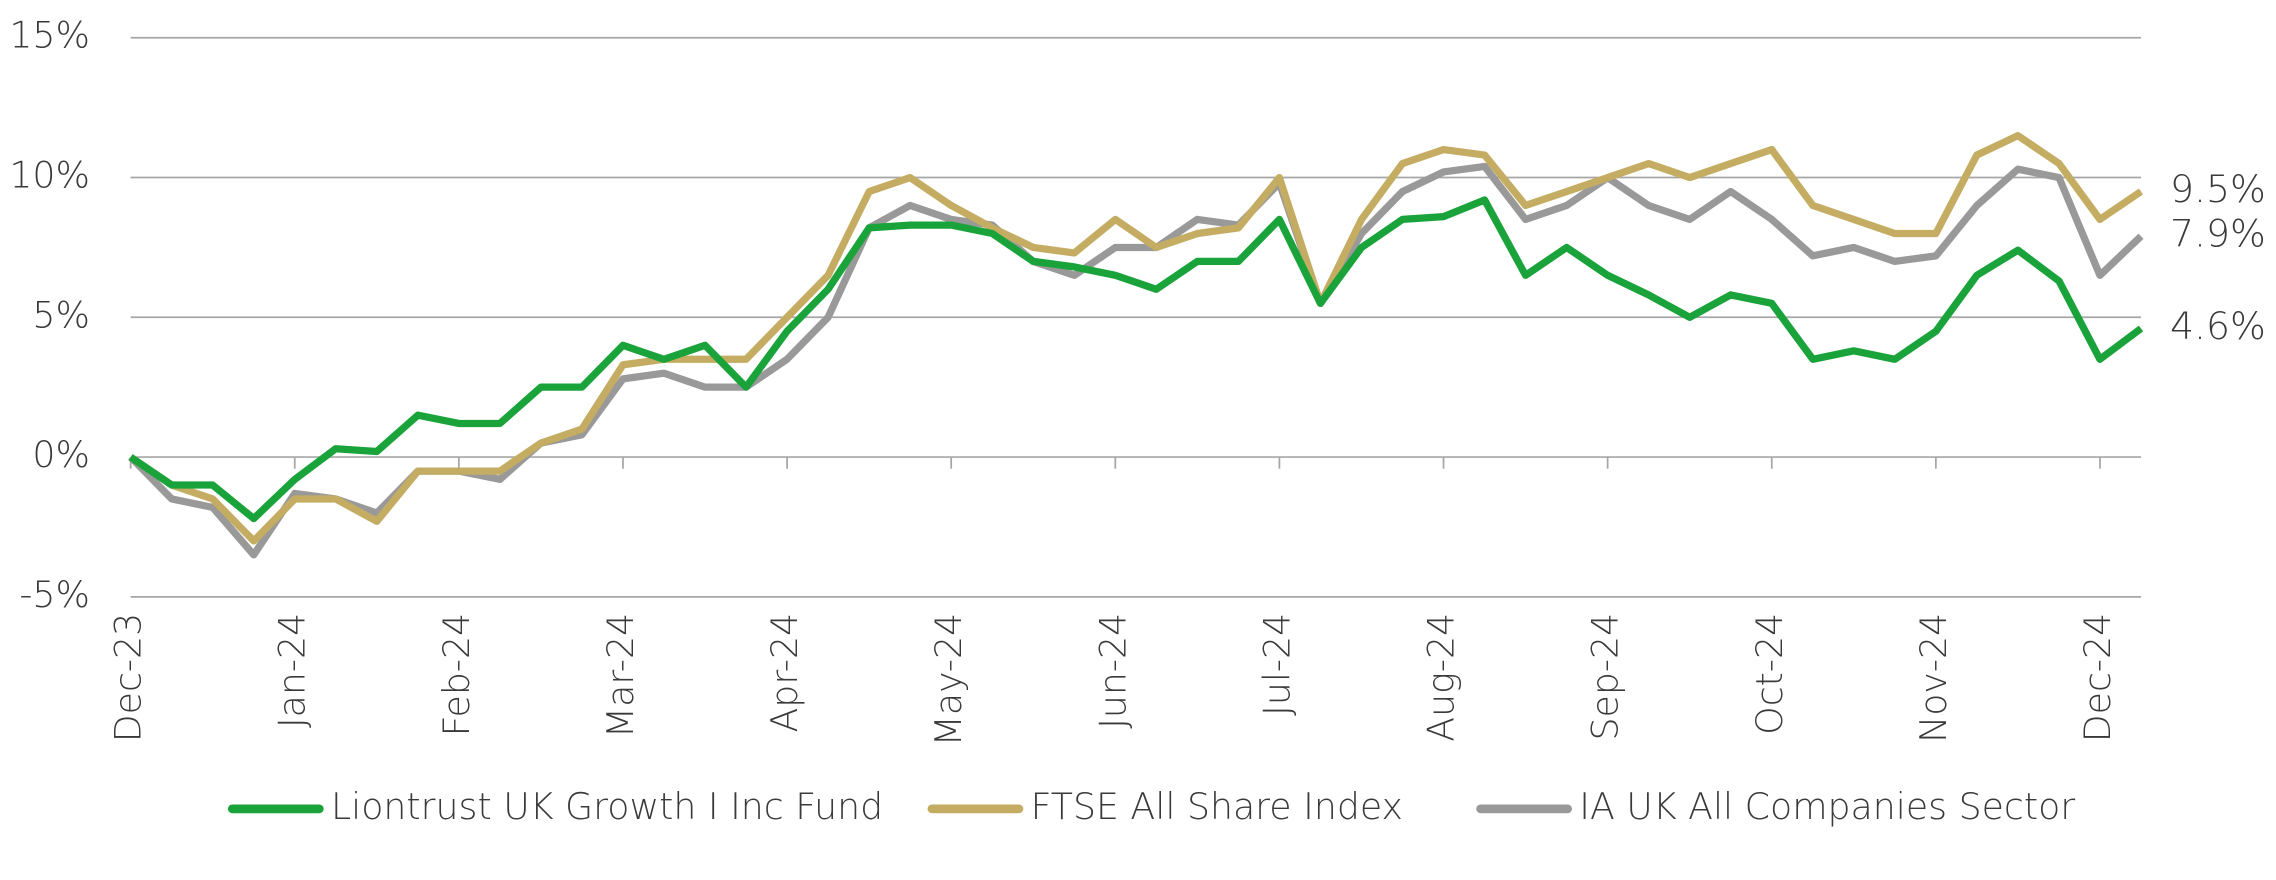 The image size is (2276, 880). What do you see at coordinates (61, 454) in the screenshot?
I see `y-tick-label: 0%` at bounding box center [61, 454].